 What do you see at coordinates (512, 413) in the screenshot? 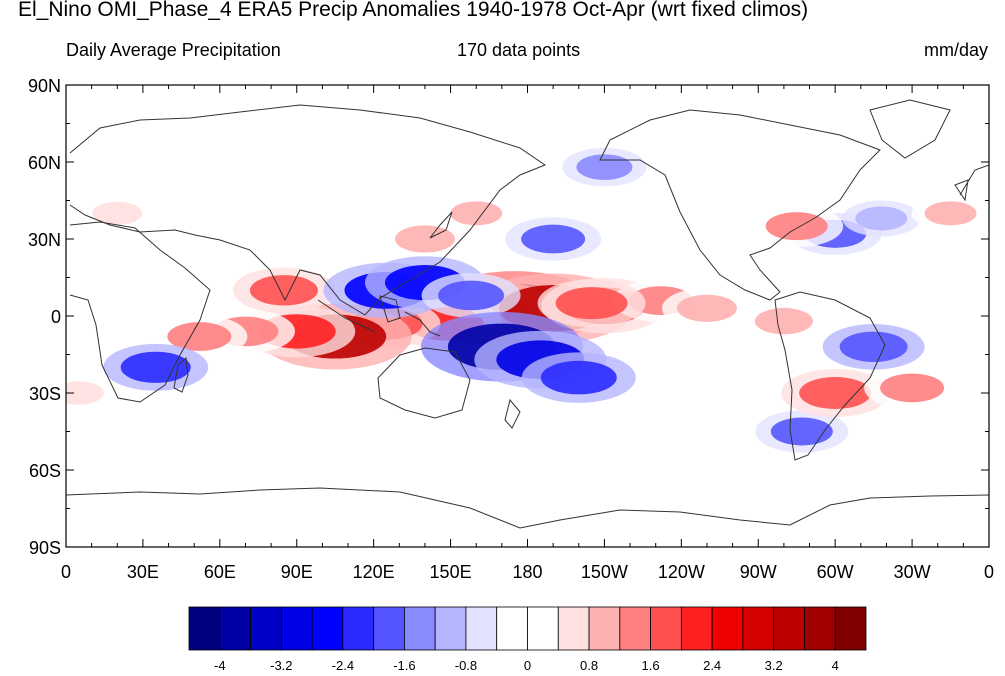
I see `coastline-new-zealand` at bounding box center [512, 413].